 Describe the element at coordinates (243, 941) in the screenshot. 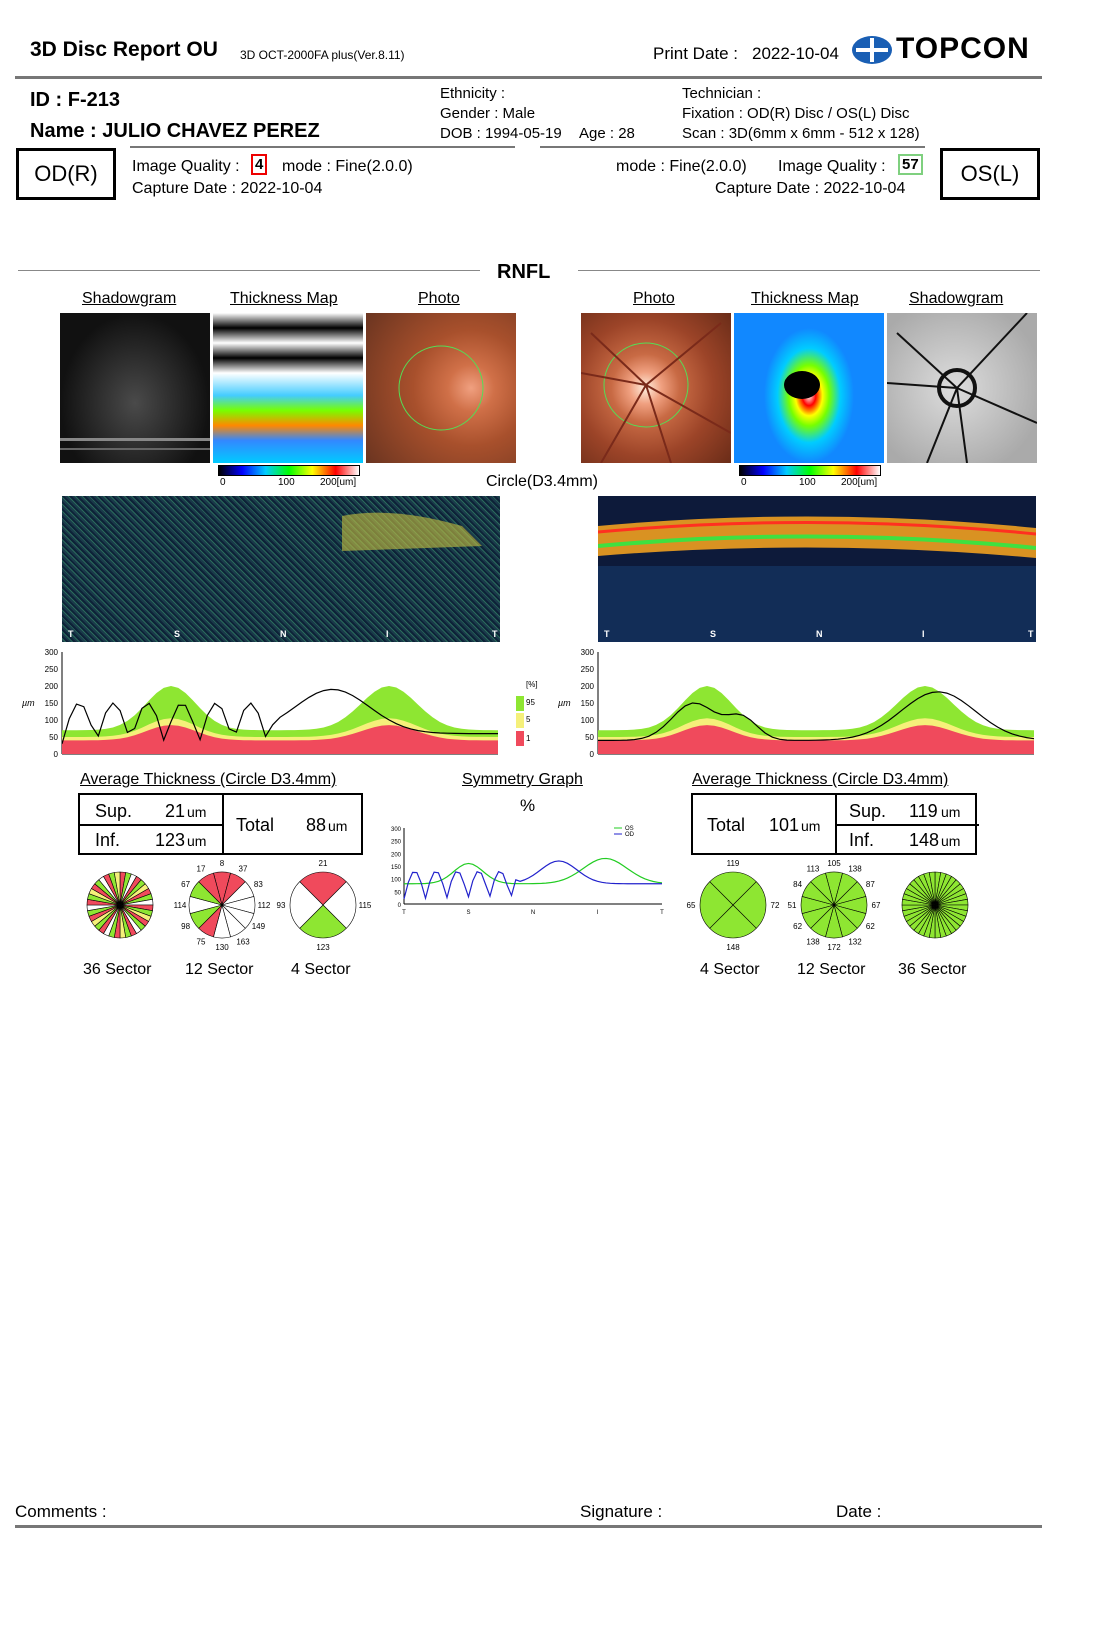

I see `od-12-label-5: 163` at that location.